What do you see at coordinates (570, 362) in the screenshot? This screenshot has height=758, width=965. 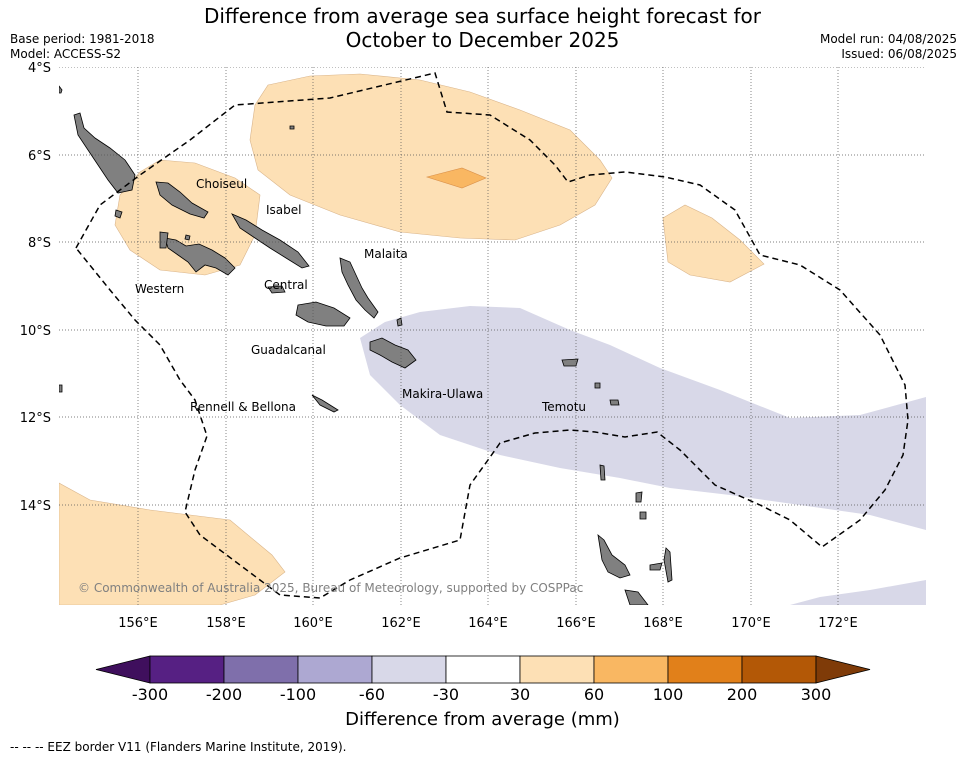 I see `island-santa-cruz` at bounding box center [570, 362].